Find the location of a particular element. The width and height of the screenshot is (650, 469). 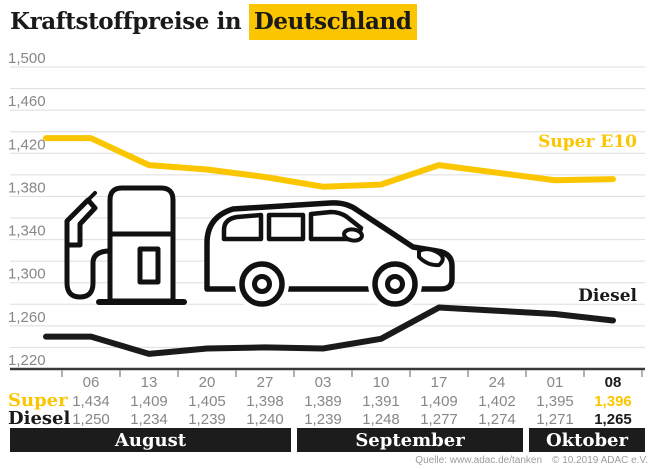

y-axis-labels: 1,220 1,260 1,300 1,340 1,380 1,420 1,460 1,500 is located at coordinates (27, 209).